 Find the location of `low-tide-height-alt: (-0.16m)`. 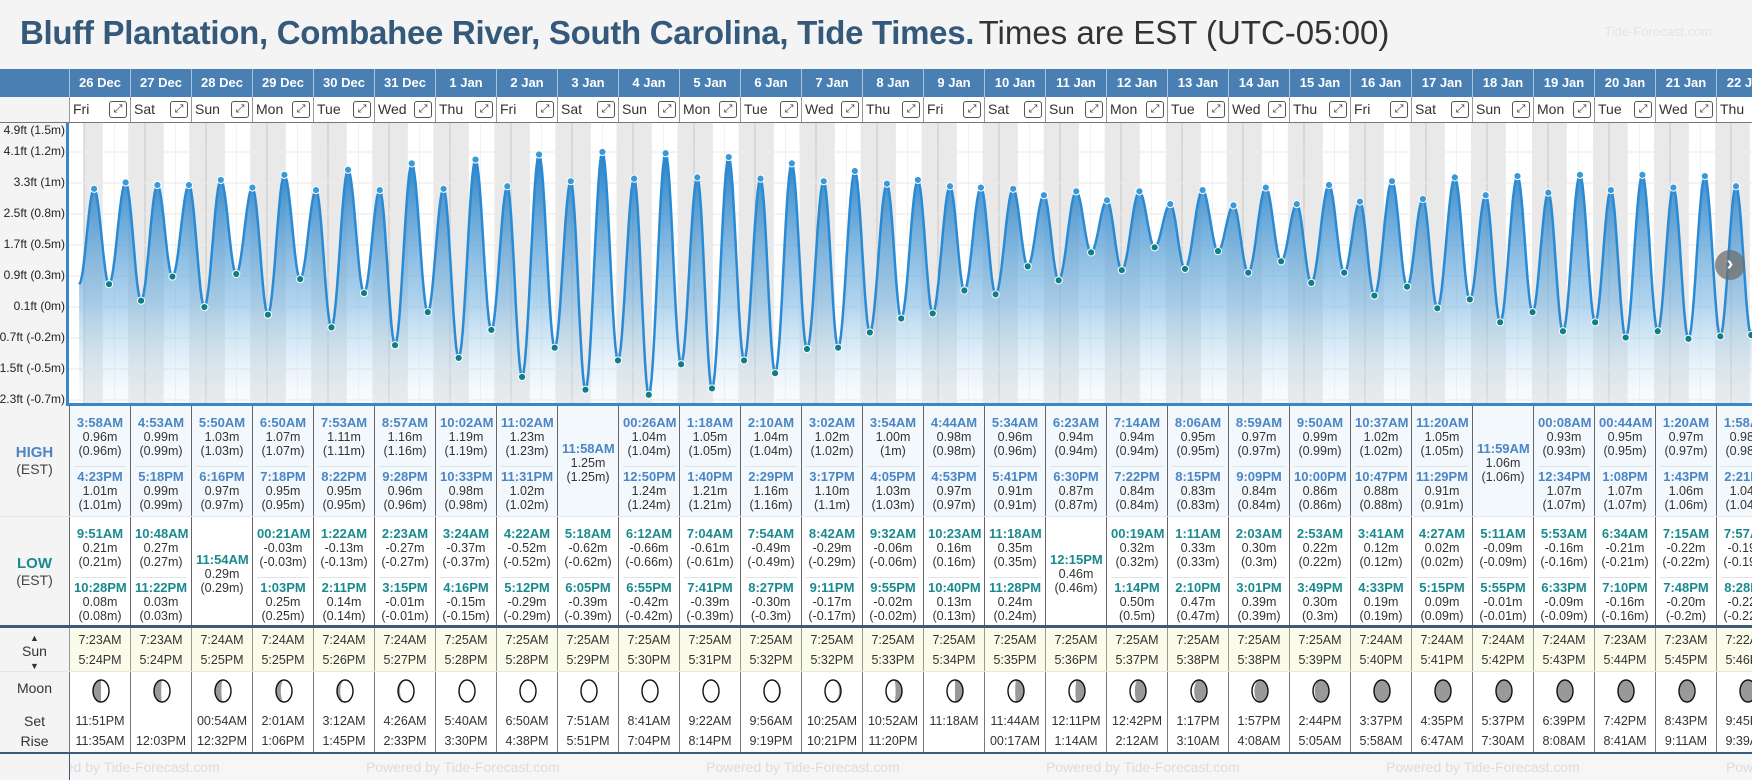

low-tide-height-alt: (-0.16m) is located at coordinates (1564, 562).